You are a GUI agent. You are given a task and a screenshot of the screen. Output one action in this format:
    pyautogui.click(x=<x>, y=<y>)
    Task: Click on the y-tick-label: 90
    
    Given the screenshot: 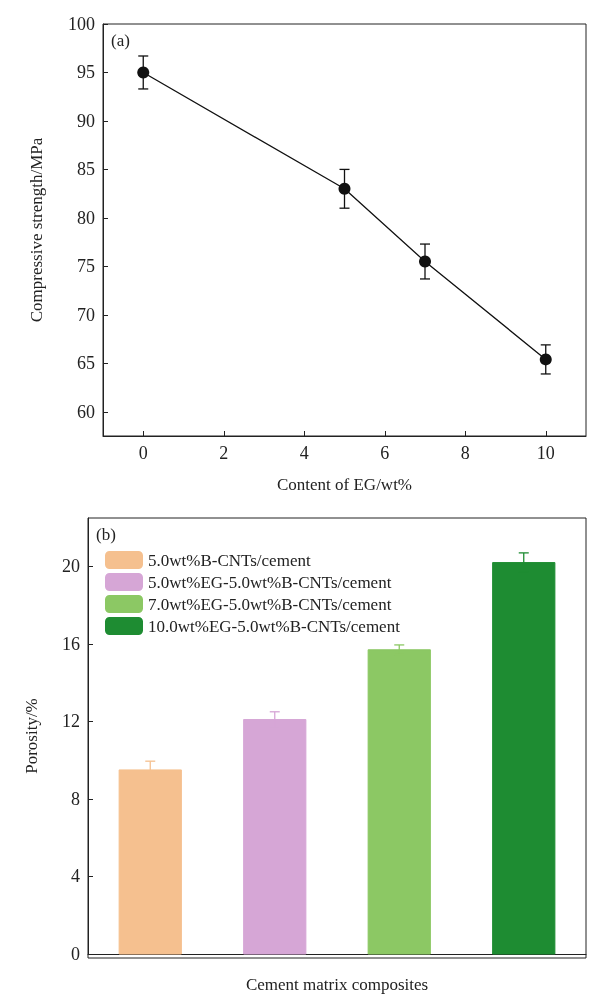 What is the action you would take?
    pyautogui.click(x=86, y=120)
    